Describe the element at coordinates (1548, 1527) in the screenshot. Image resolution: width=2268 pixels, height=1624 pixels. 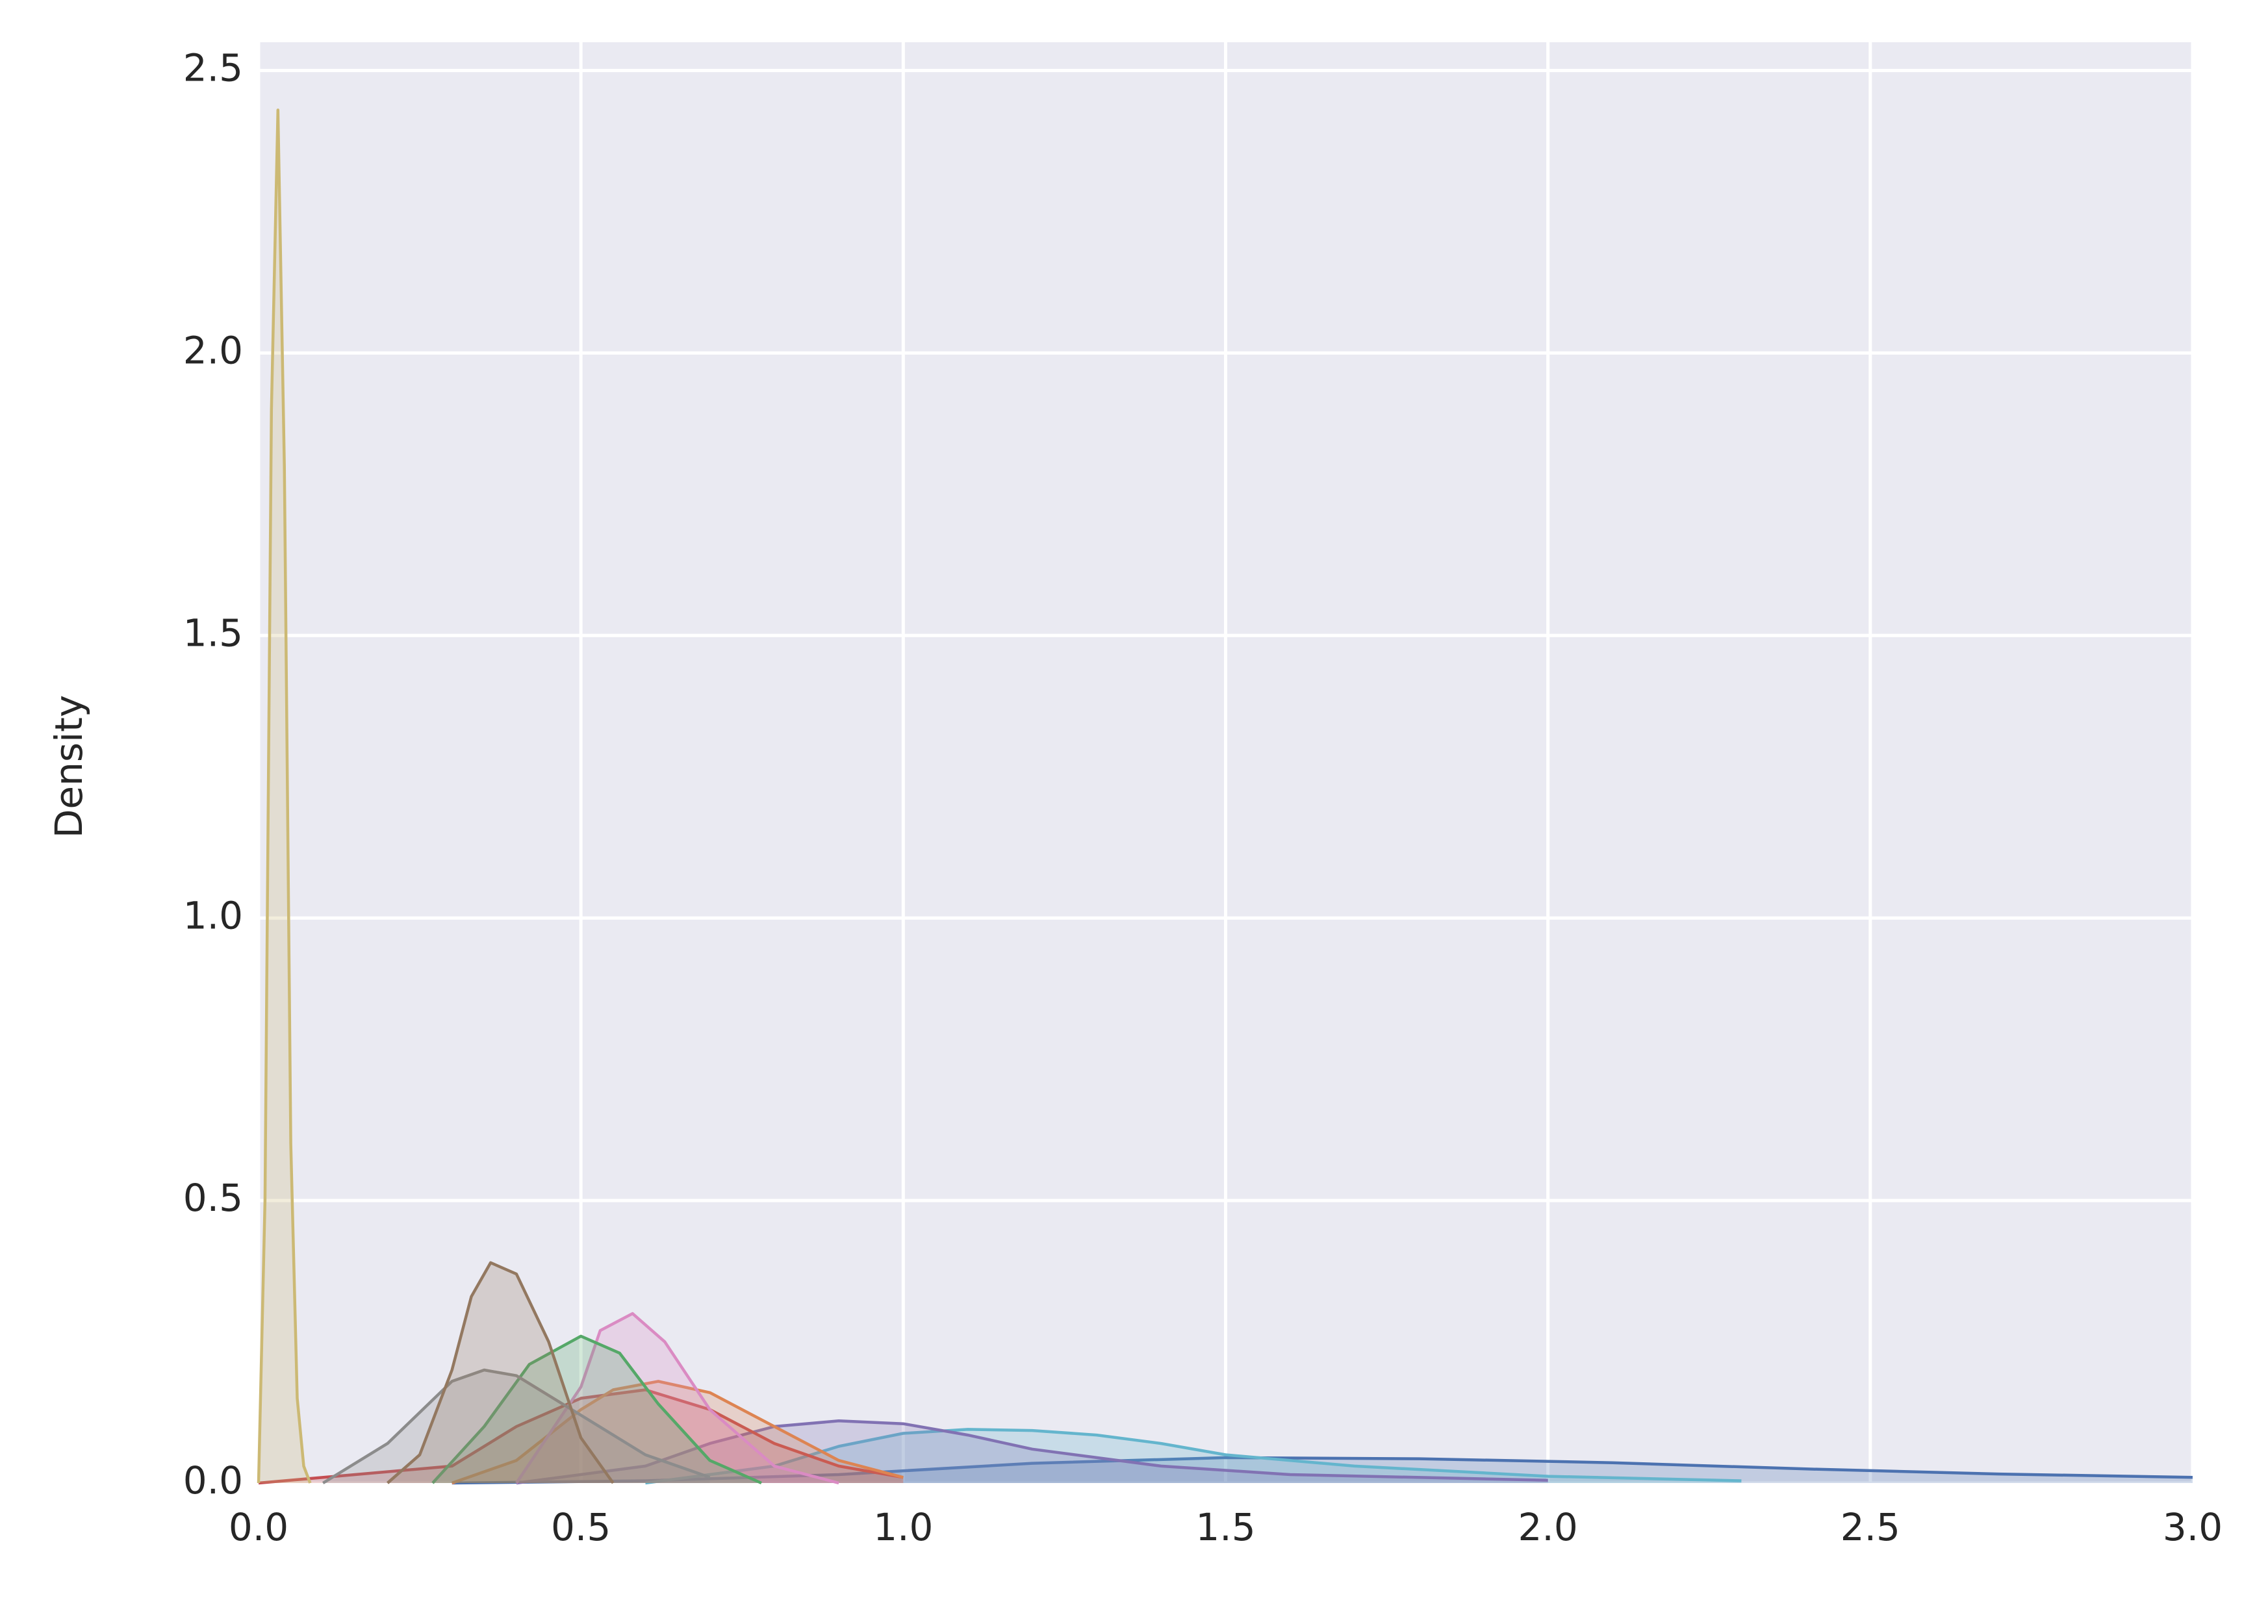
I see `x-tick-label: 2.0` at that location.